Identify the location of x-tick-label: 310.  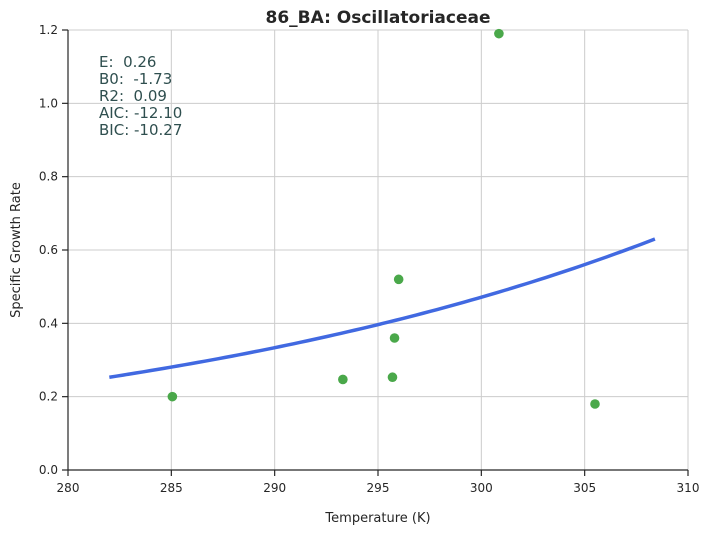
(688, 488).